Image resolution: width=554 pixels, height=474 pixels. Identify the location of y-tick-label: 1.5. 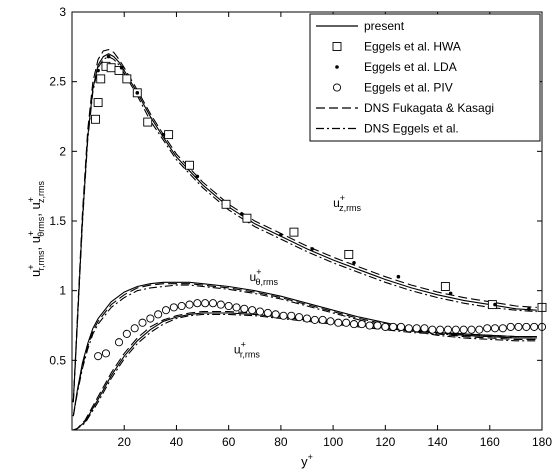
(57, 221).